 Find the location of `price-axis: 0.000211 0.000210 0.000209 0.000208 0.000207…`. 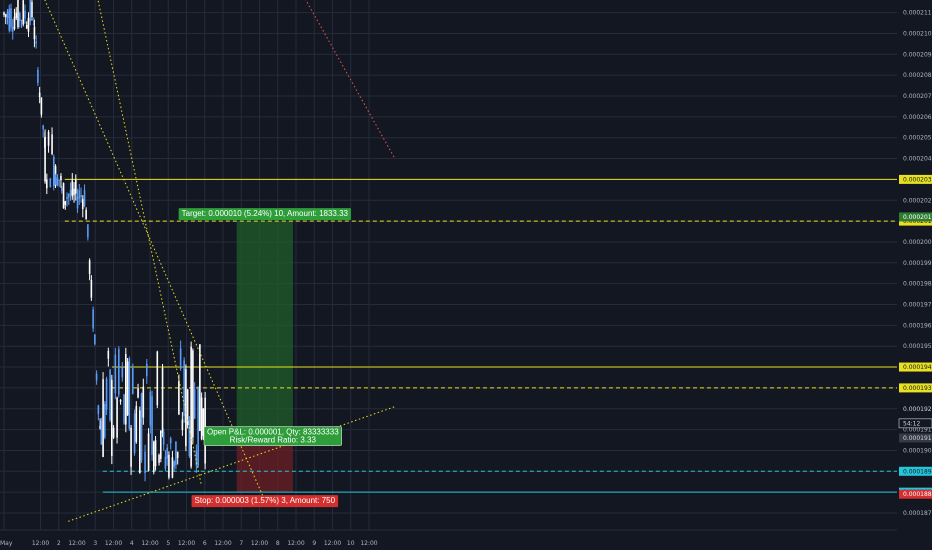

price-axis: 0.000211 0.000210 0.000209 0.000208 0.000207… is located at coordinates (914, 275).